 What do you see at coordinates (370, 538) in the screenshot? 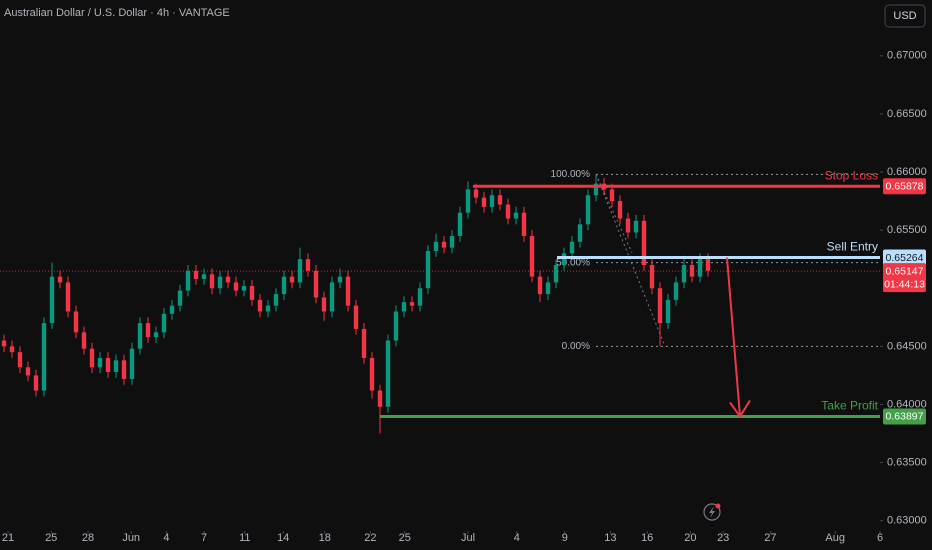
I see `x-tick-label: 22` at bounding box center [370, 538].